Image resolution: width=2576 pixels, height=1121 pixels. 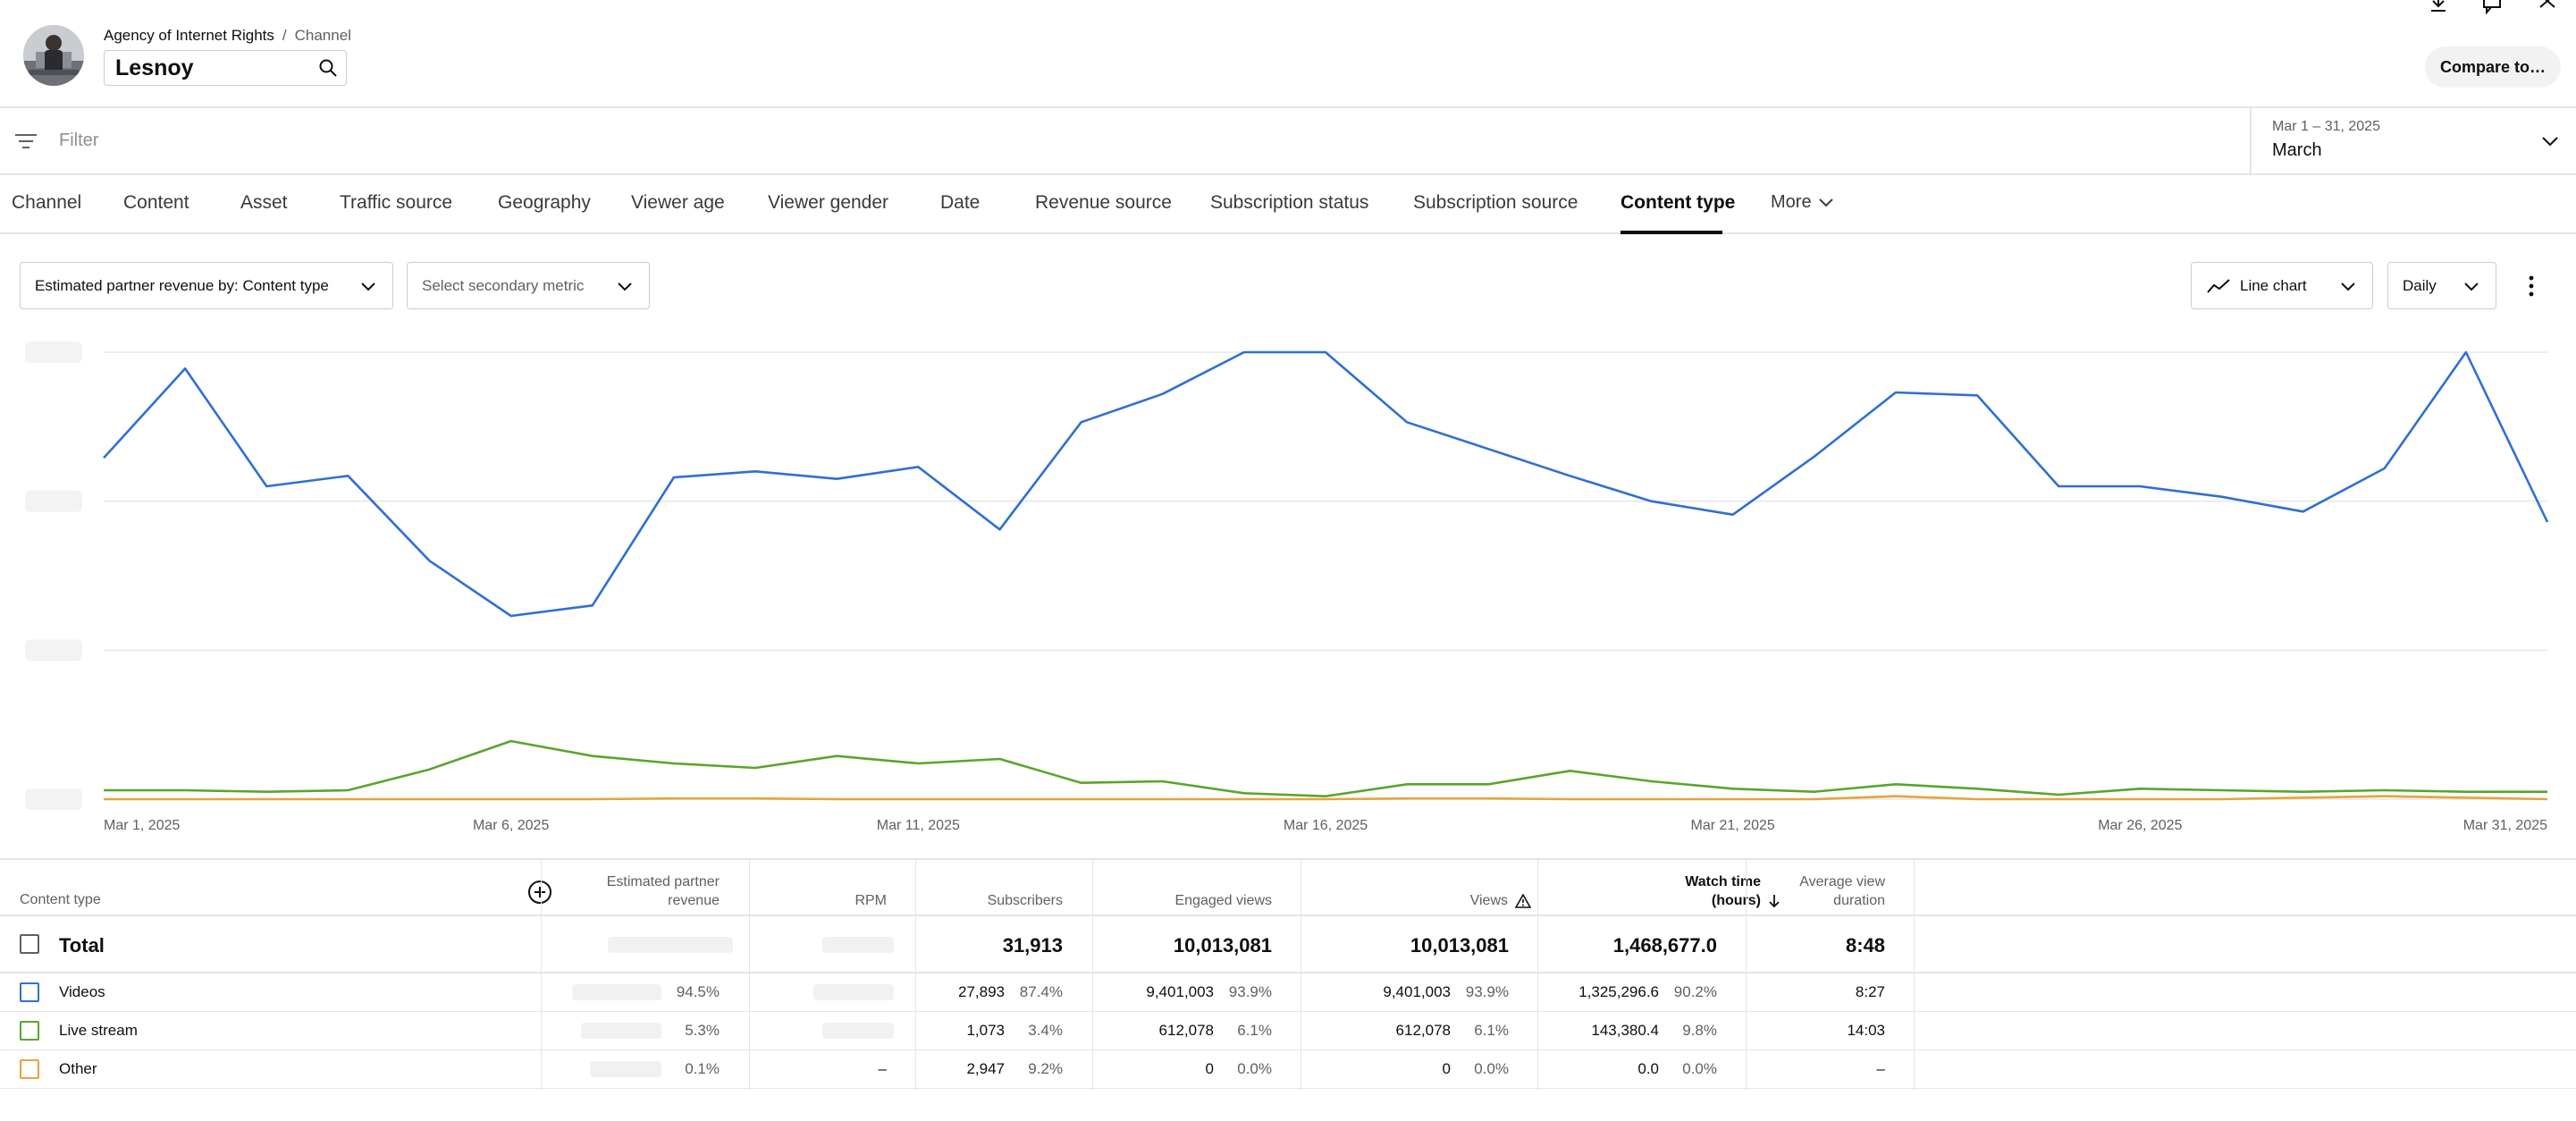 What do you see at coordinates (1501, 900) in the screenshot?
I see `column-header-views: Views` at bounding box center [1501, 900].